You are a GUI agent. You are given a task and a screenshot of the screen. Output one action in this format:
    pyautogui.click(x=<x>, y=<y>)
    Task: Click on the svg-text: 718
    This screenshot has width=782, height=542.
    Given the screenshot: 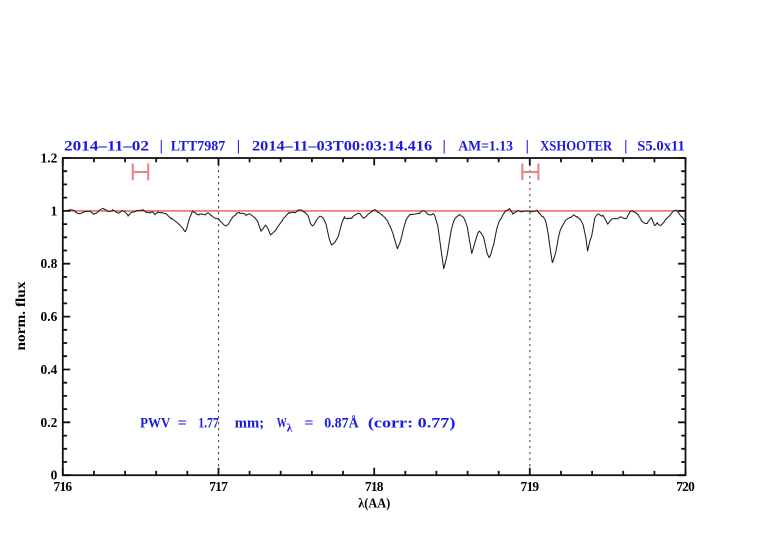 What is the action you would take?
    pyautogui.click(x=374, y=486)
    